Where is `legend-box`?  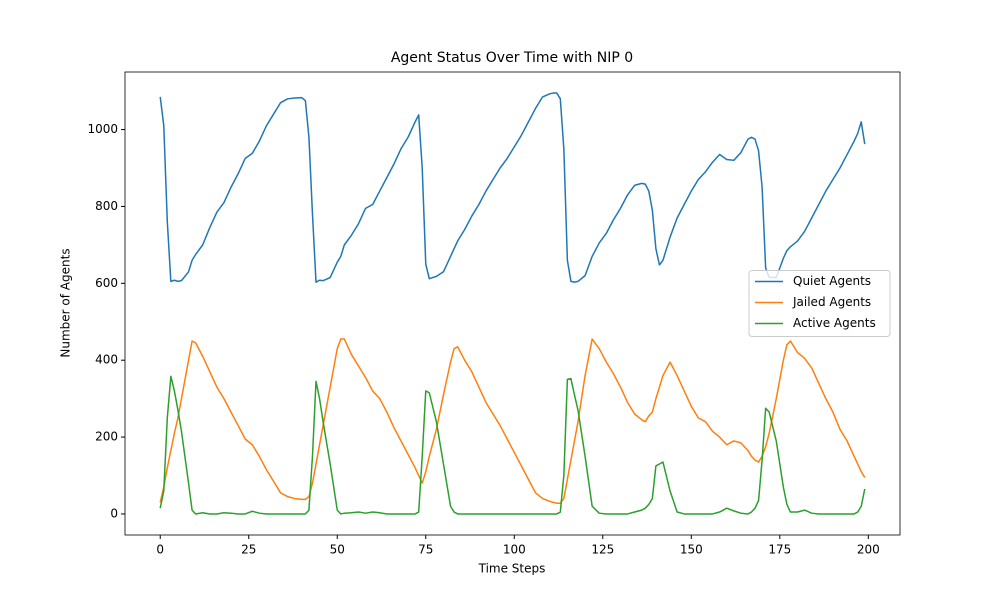 legend-box is located at coordinates (819, 303).